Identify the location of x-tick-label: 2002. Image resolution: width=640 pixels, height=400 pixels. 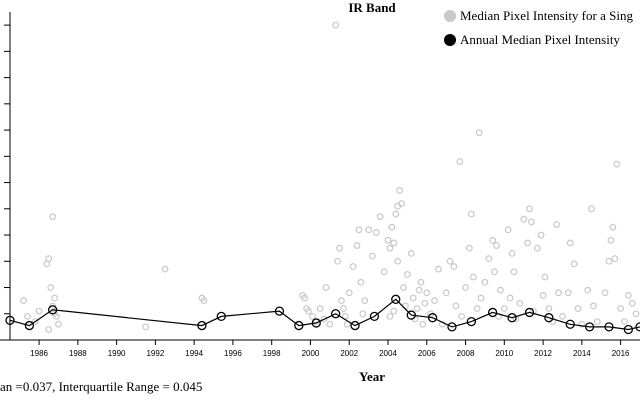
(349, 353).